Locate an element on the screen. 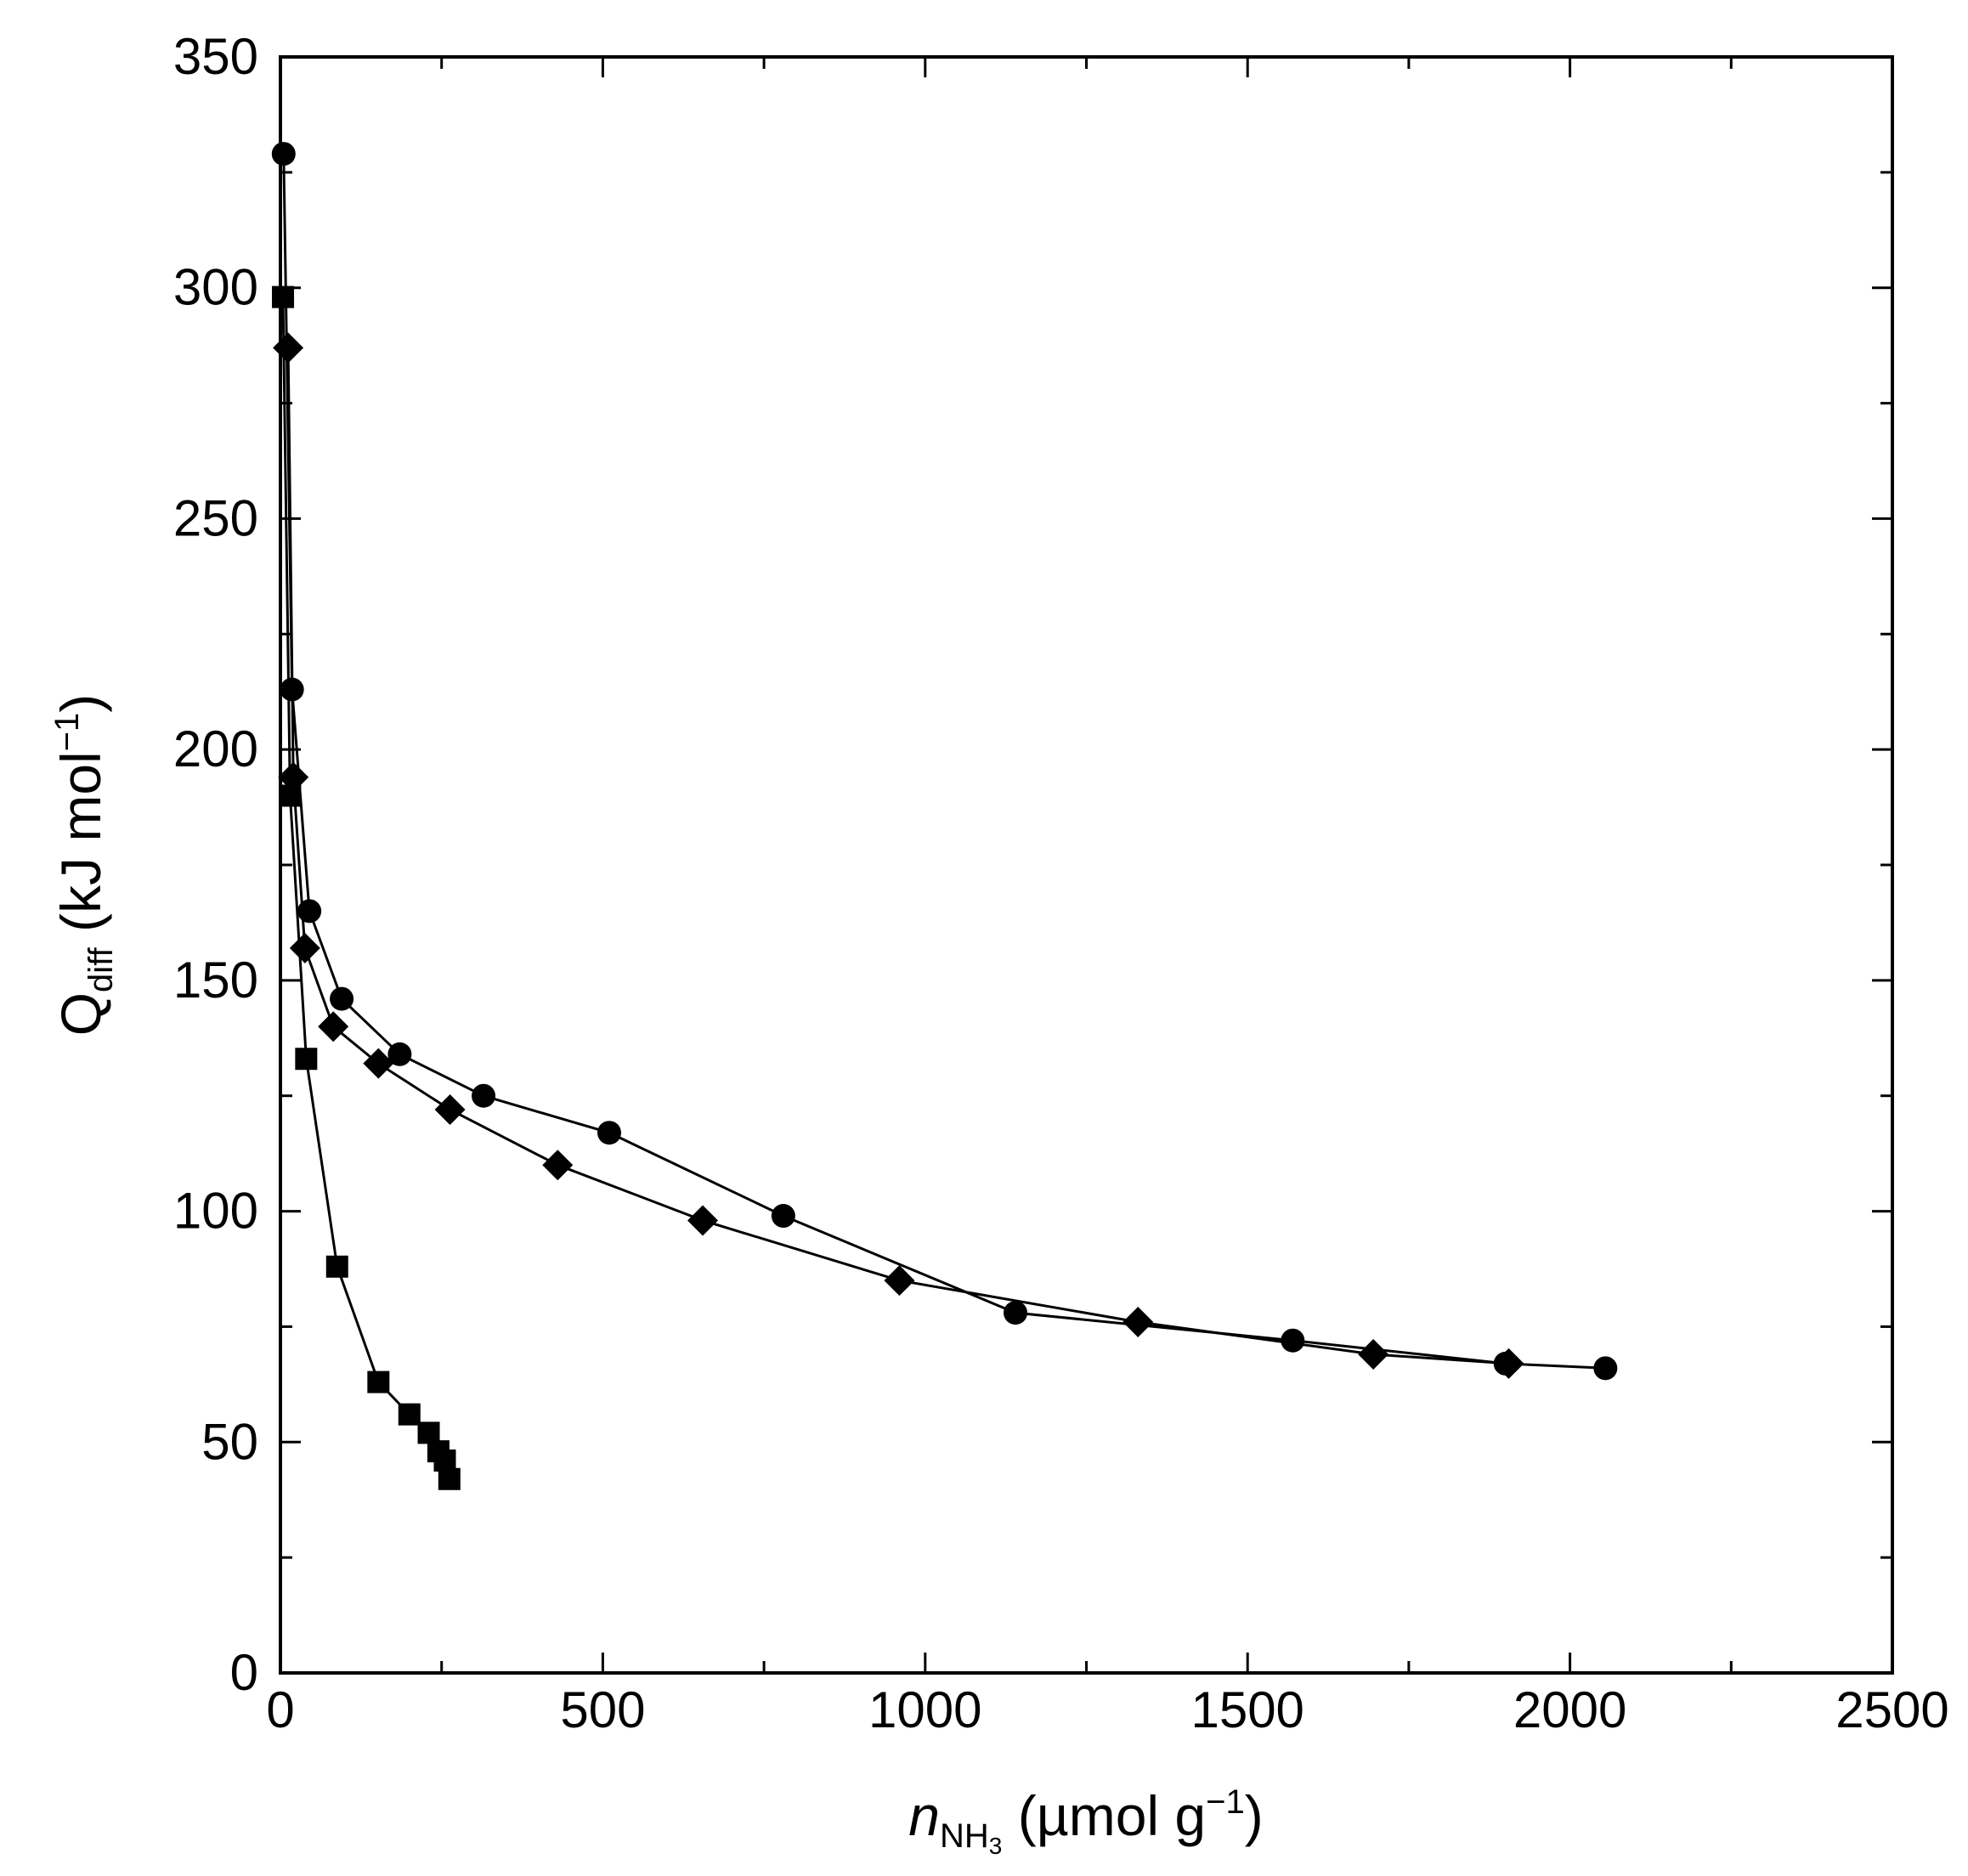 The image size is (1968, 1876). y-tick-label: 0 is located at coordinates (244, 1672).